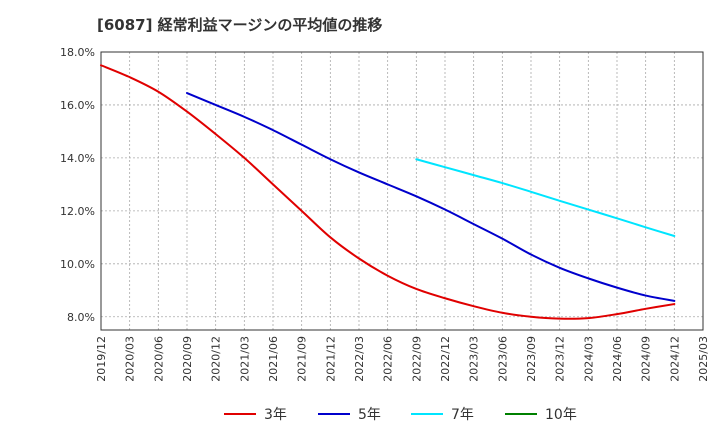 This screenshot has width=720, height=440. What do you see at coordinates (77, 105) in the screenshot?
I see `y-tick-label: 16.0%` at bounding box center [77, 105].